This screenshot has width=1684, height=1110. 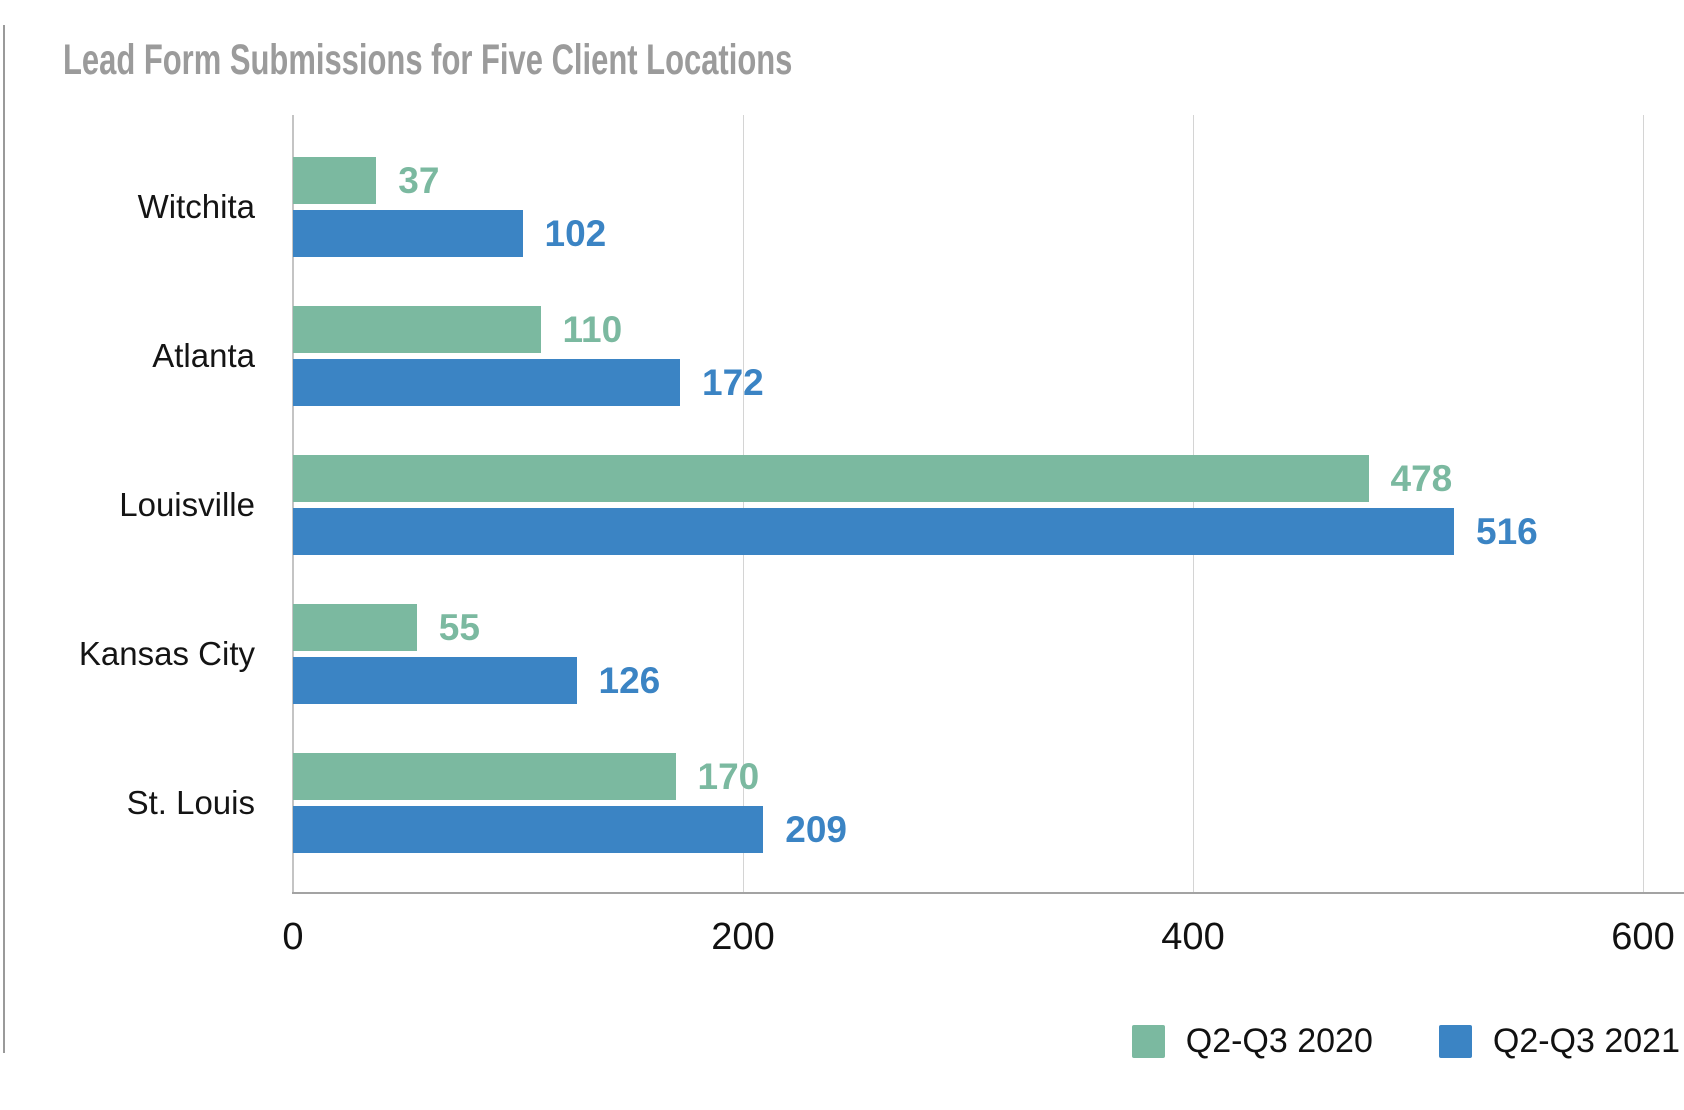 I want to click on bar-value-label: 172, so click(x=733, y=382).